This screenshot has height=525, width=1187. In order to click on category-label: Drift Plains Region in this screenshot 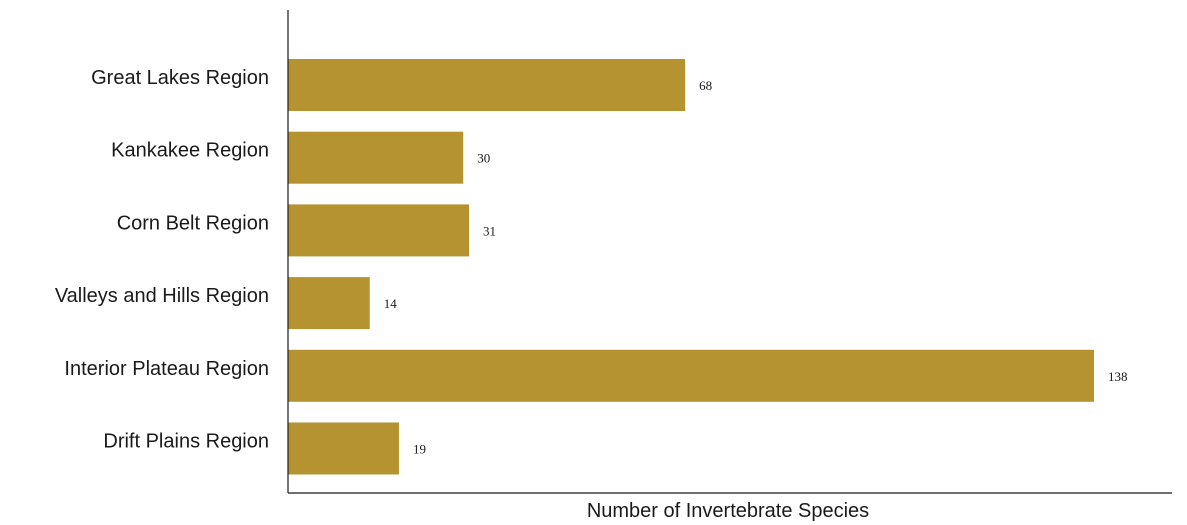, I will do `click(186, 442)`.